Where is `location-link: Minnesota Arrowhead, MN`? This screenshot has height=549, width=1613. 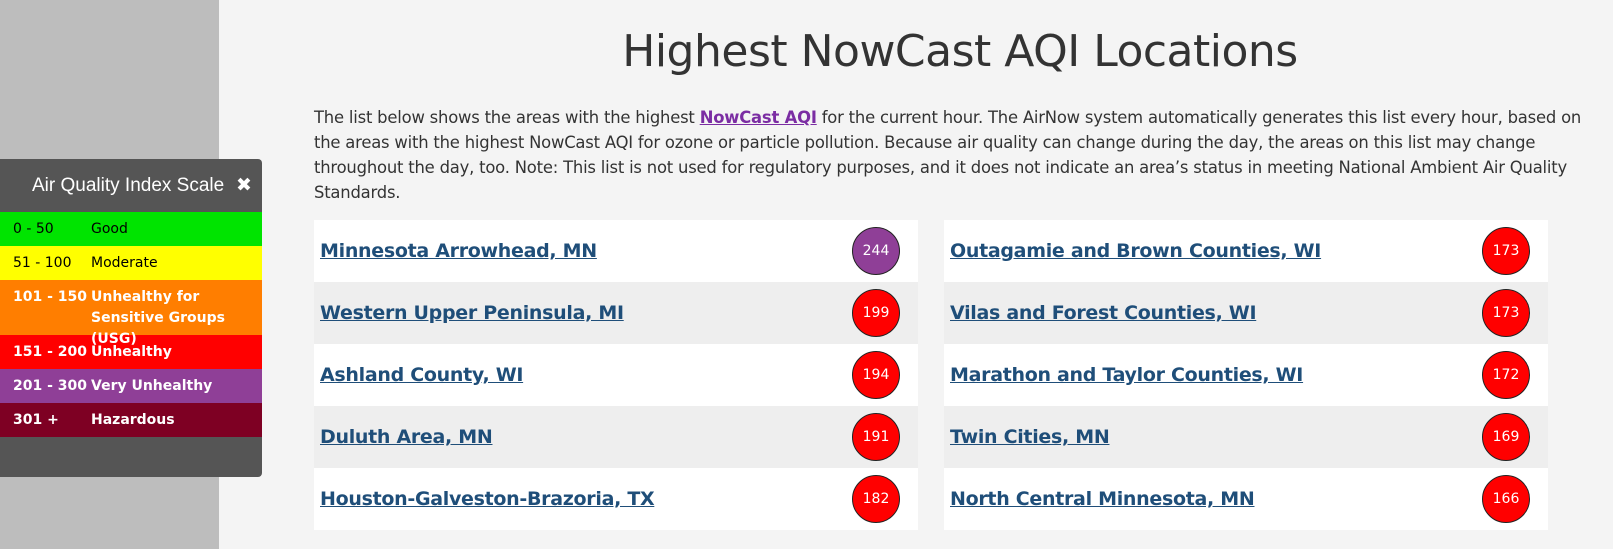 location-link: Minnesota Arrowhead, MN is located at coordinates (458, 251).